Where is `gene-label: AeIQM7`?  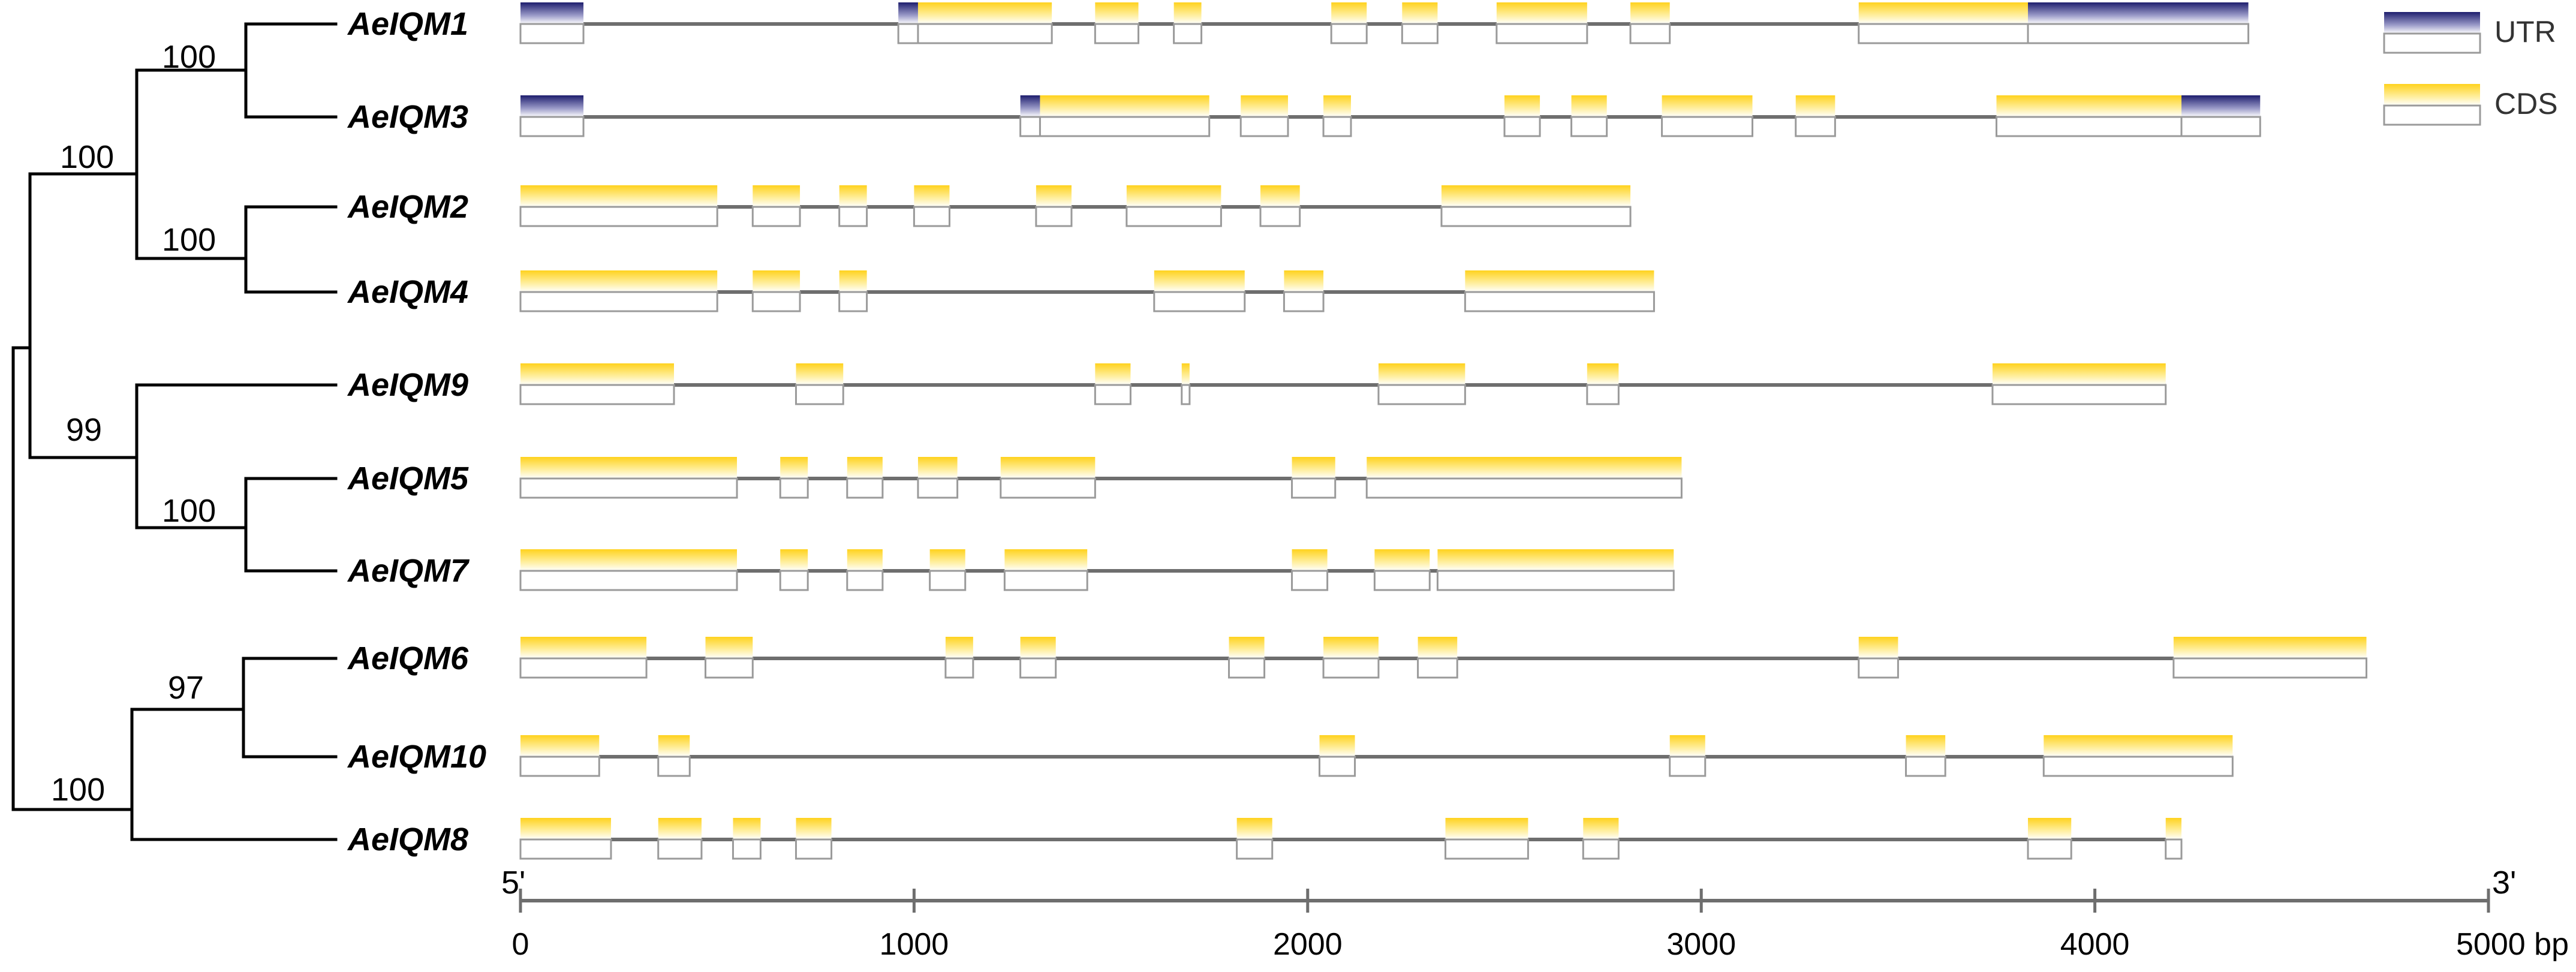
gene-label: AeIQM7 is located at coordinates (408, 571).